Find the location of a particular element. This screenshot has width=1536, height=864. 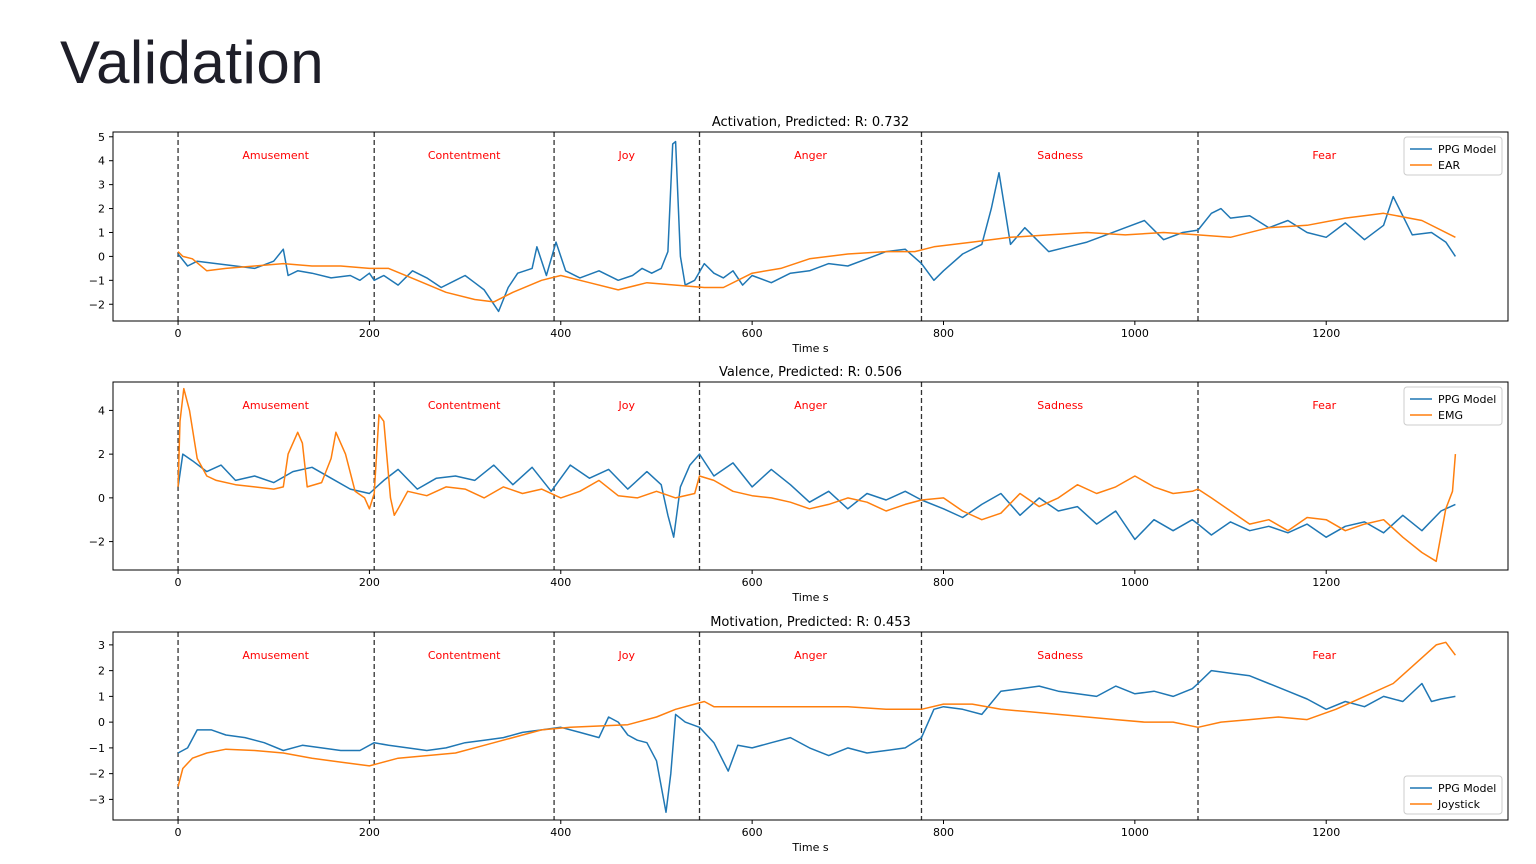

legend-label: EMG is located at coordinates (1450, 415).